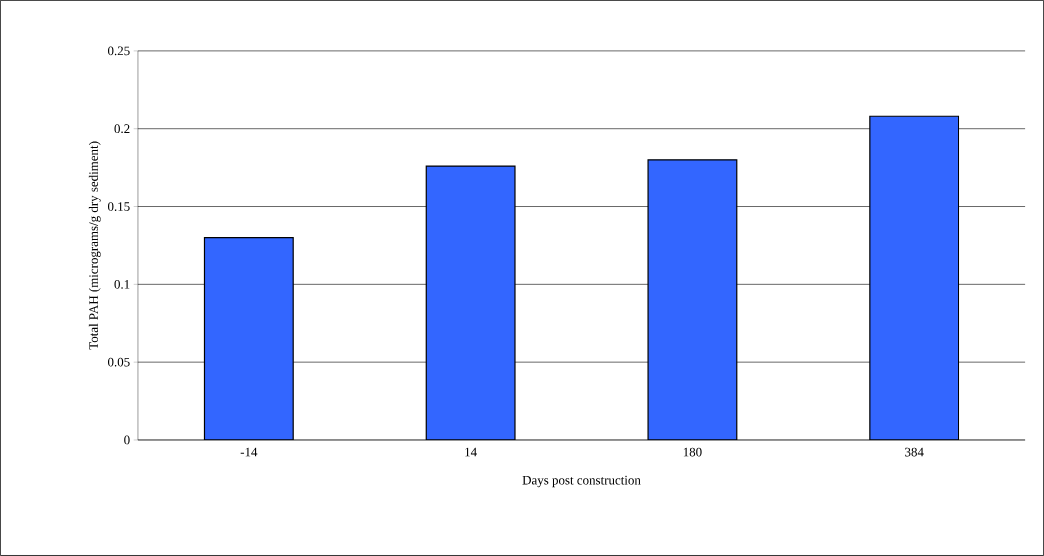 The height and width of the screenshot is (556, 1044). I want to click on y-tick-label: 0.25, so click(118, 51).